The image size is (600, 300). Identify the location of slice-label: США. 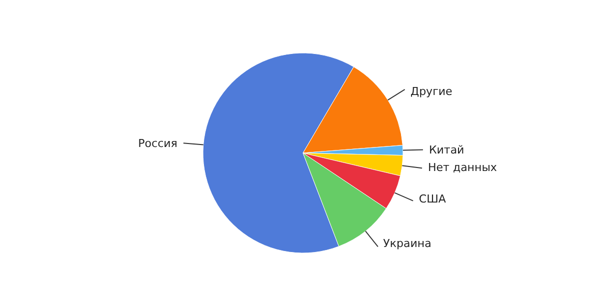
(432, 199).